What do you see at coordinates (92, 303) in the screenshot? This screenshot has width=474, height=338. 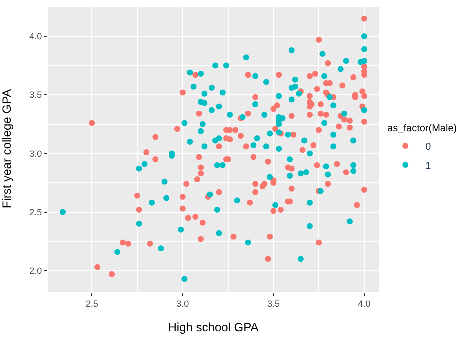 I see `x-tick-label: 2.5` at bounding box center [92, 303].